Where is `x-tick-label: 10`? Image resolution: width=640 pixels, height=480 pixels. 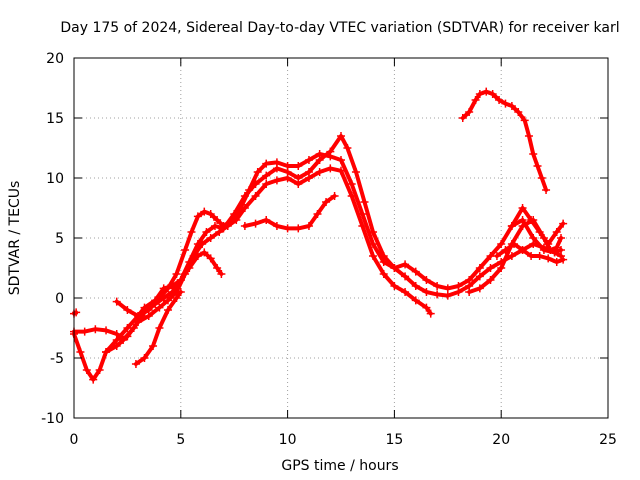 x-tick-label: 10 is located at coordinates (288, 440).